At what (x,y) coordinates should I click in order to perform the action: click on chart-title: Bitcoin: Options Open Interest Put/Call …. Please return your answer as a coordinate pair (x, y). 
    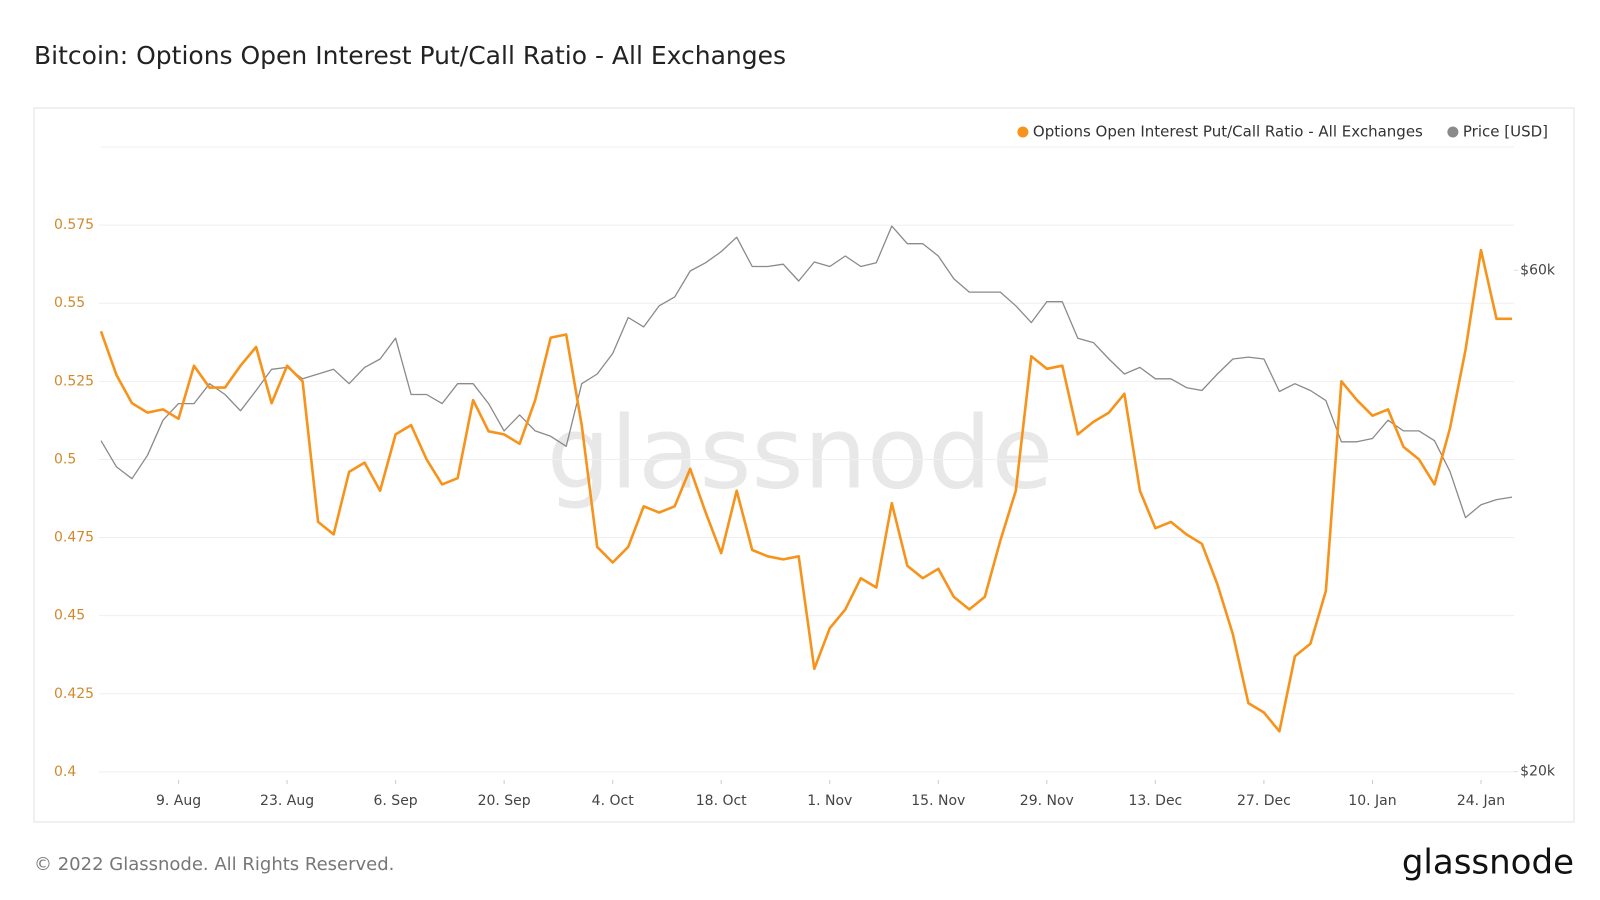
    Looking at the image, I should click on (410, 55).